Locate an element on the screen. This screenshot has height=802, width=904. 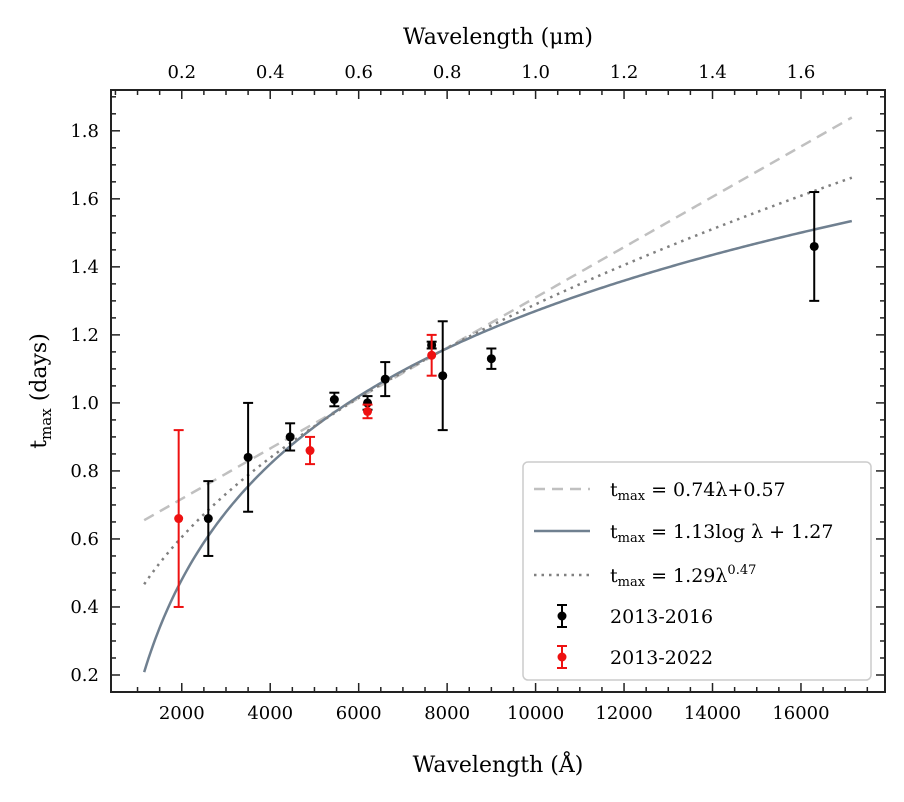
legend-label-power: tmax = 1.29λ0.47 is located at coordinates (683, 576).